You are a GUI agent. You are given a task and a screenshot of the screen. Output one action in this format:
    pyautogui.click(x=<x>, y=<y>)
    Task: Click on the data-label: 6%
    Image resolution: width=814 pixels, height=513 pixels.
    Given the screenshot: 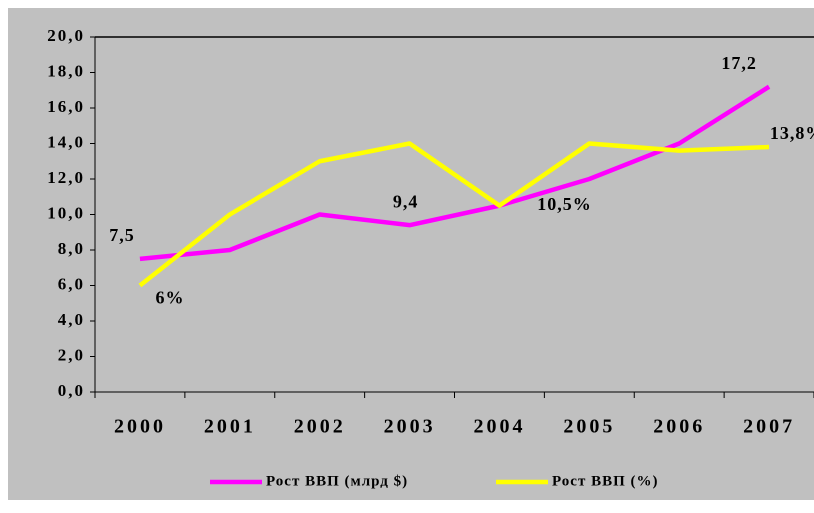 What is the action you would take?
    pyautogui.click(x=169, y=298)
    